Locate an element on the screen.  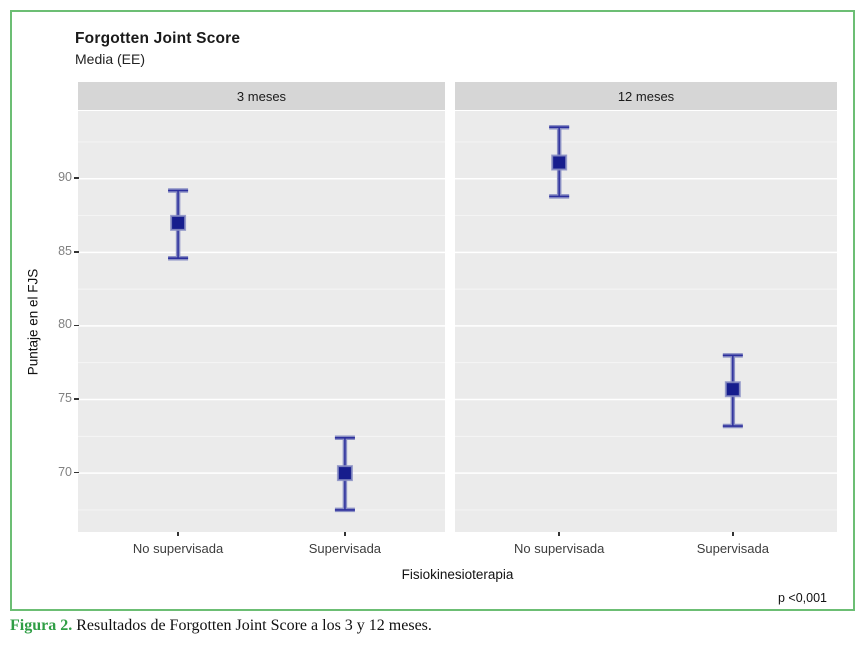
y-tick-label: 70 is located at coordinates (65, 471).